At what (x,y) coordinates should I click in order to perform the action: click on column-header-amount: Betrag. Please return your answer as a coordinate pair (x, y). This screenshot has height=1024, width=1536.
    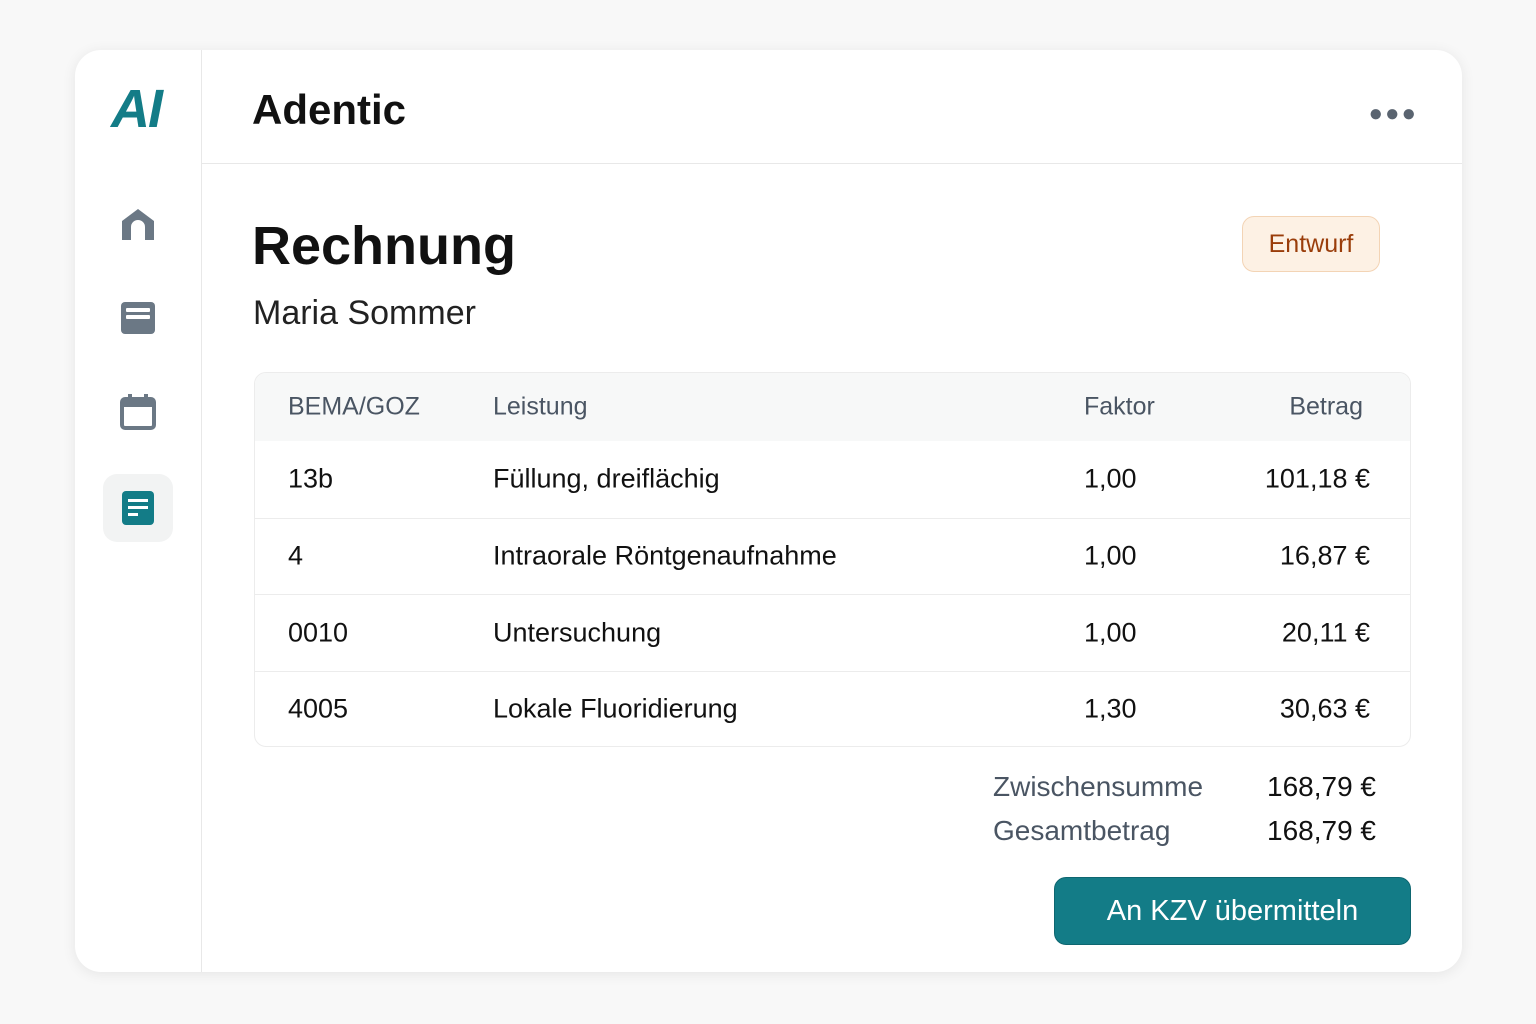
    Looking at the image, I should click on (1326, 406).